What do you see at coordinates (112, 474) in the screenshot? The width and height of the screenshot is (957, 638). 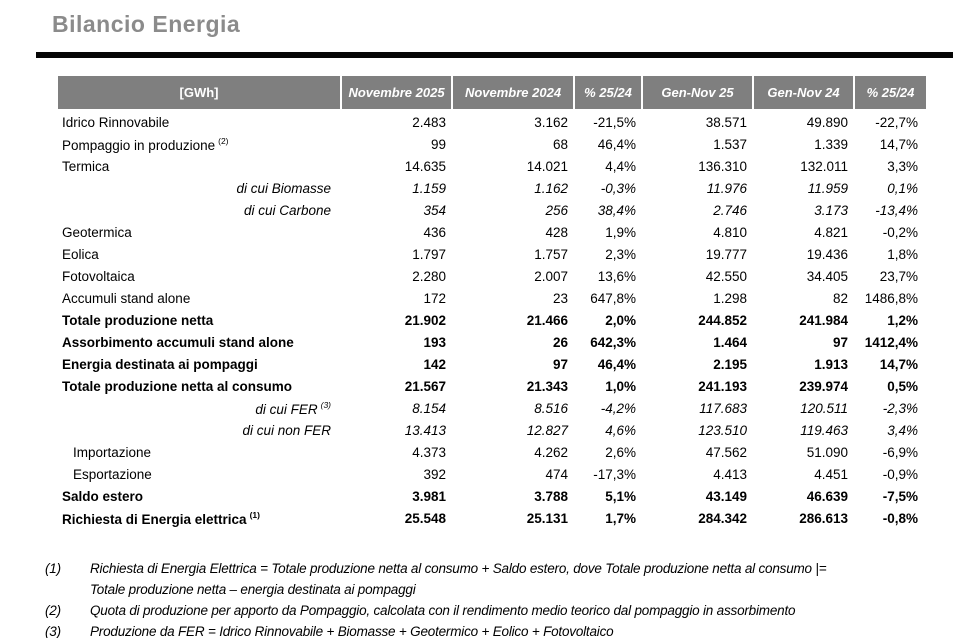 I see `row-label: Esportazione` at bounding box center [112, 474].